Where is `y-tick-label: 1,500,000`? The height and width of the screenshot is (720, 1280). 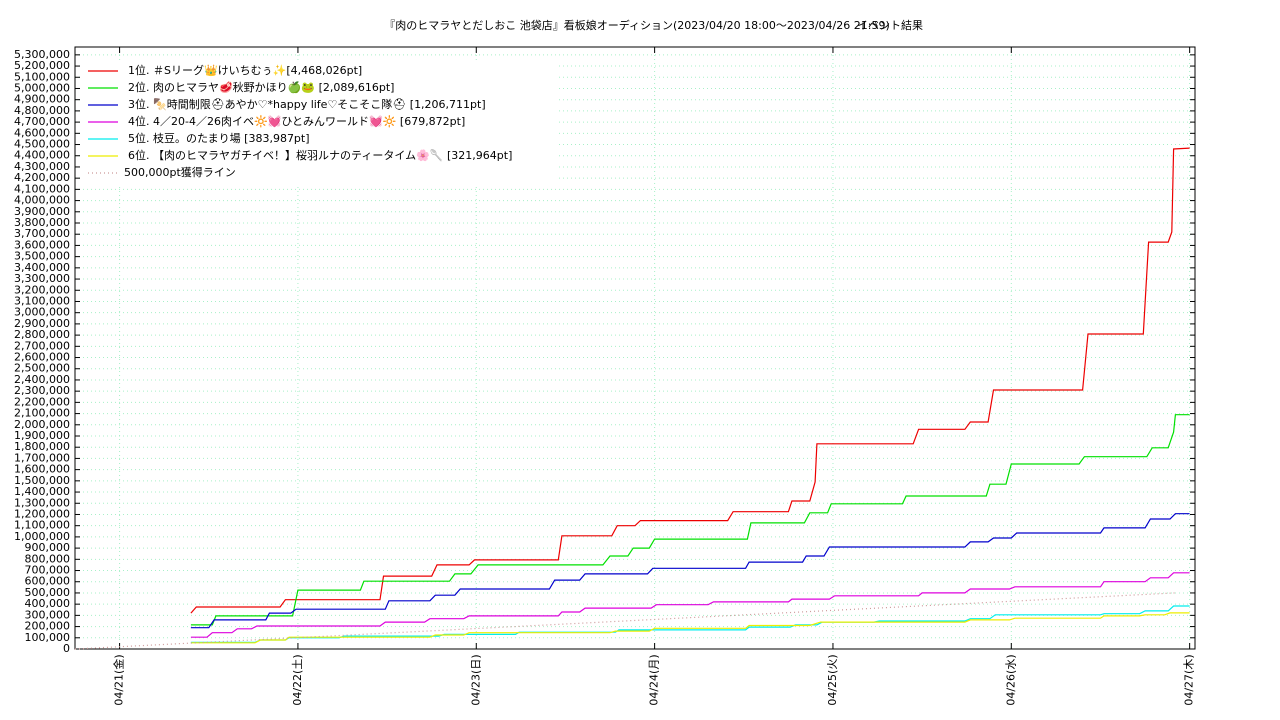
y-tick-label: 1,500,000 is located at coordinates (42, 480).